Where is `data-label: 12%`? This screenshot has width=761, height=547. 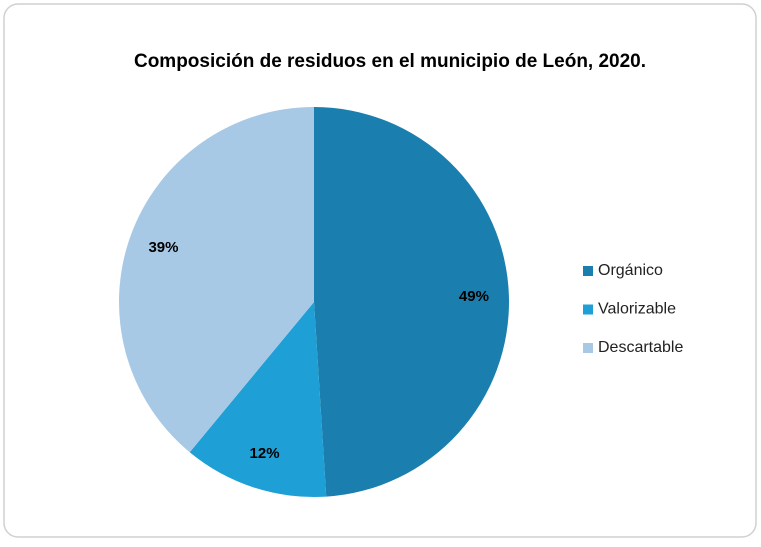
data-label: 12% is located at coordinates (265, 453).